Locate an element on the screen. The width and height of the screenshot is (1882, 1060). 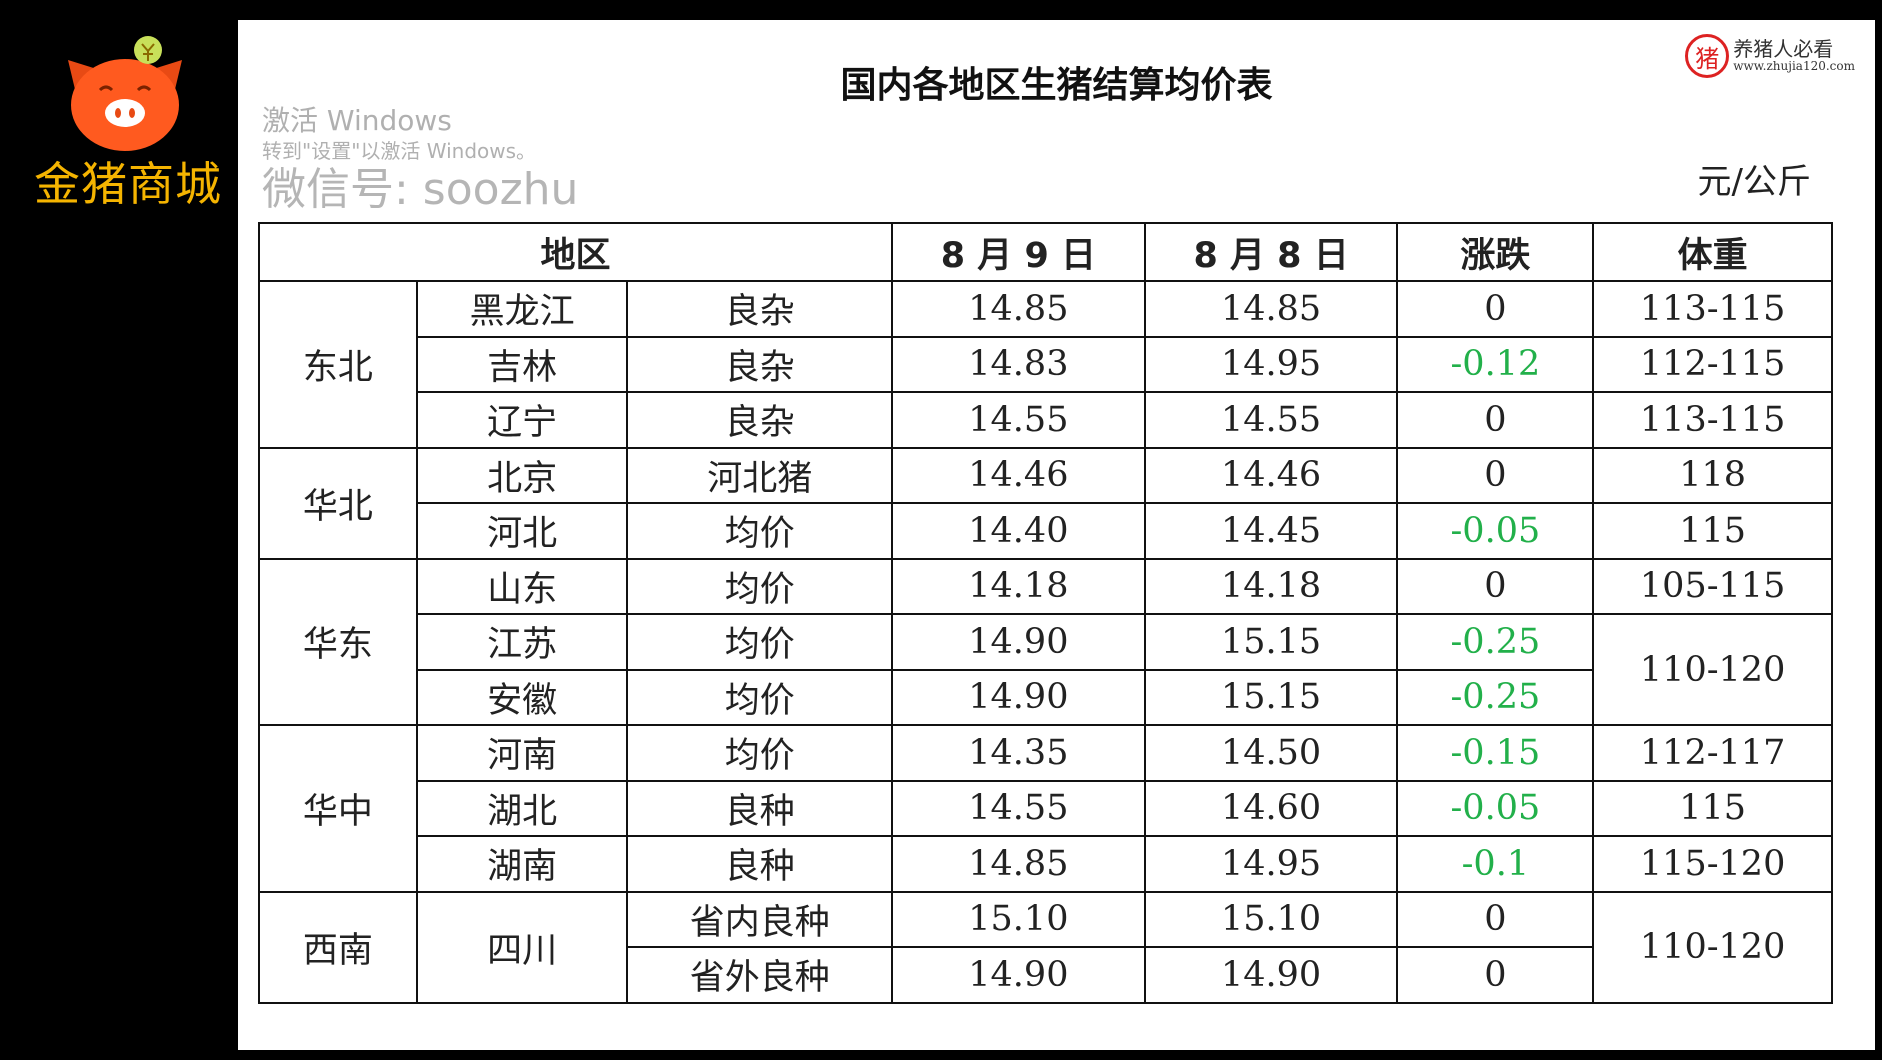
stamp-url: www.zhujia120.com is located at coordinates (1794, 66).